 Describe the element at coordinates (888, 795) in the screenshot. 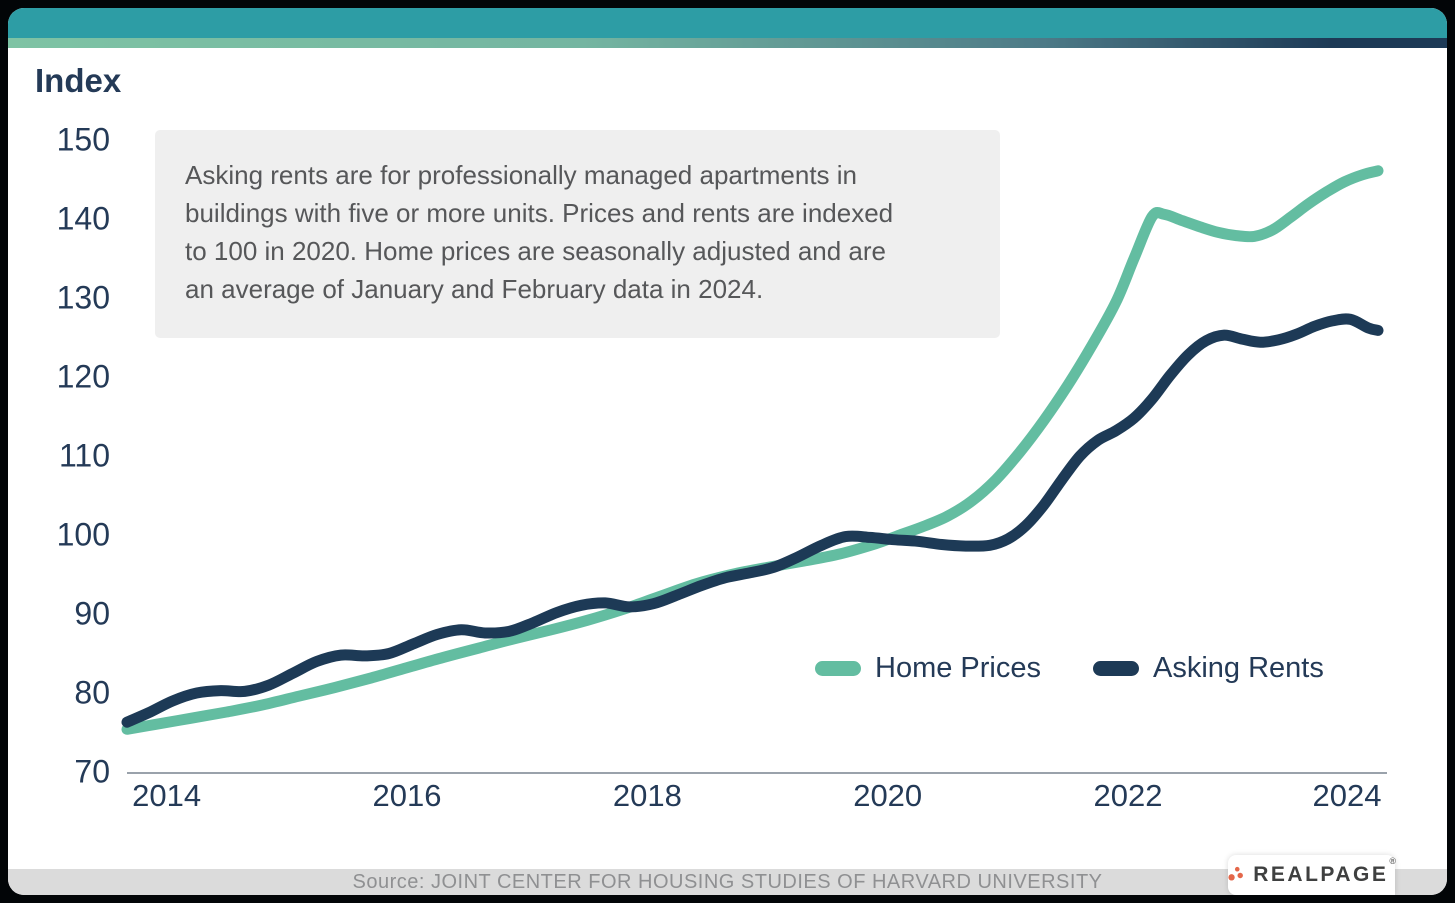

I see `x-tick-label: 2020` at that location.